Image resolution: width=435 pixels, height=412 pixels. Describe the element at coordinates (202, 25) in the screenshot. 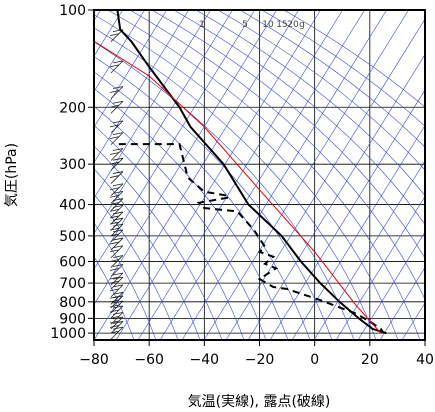

I see `mixing-ratio-label: 1` at that location.